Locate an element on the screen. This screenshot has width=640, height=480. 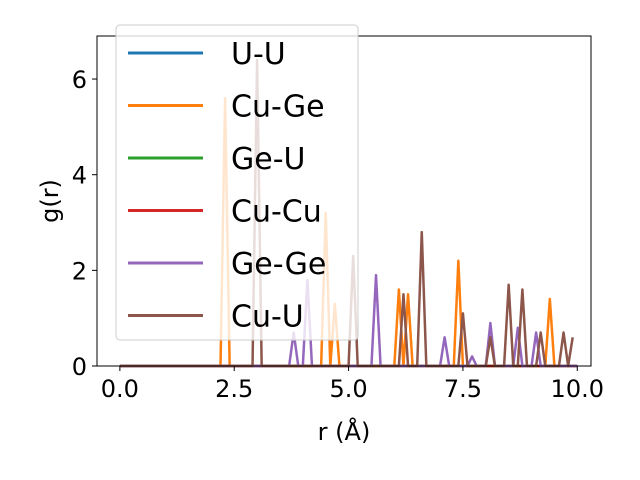
x-tick-label: 10.0 is located at coordinates (577, 389).